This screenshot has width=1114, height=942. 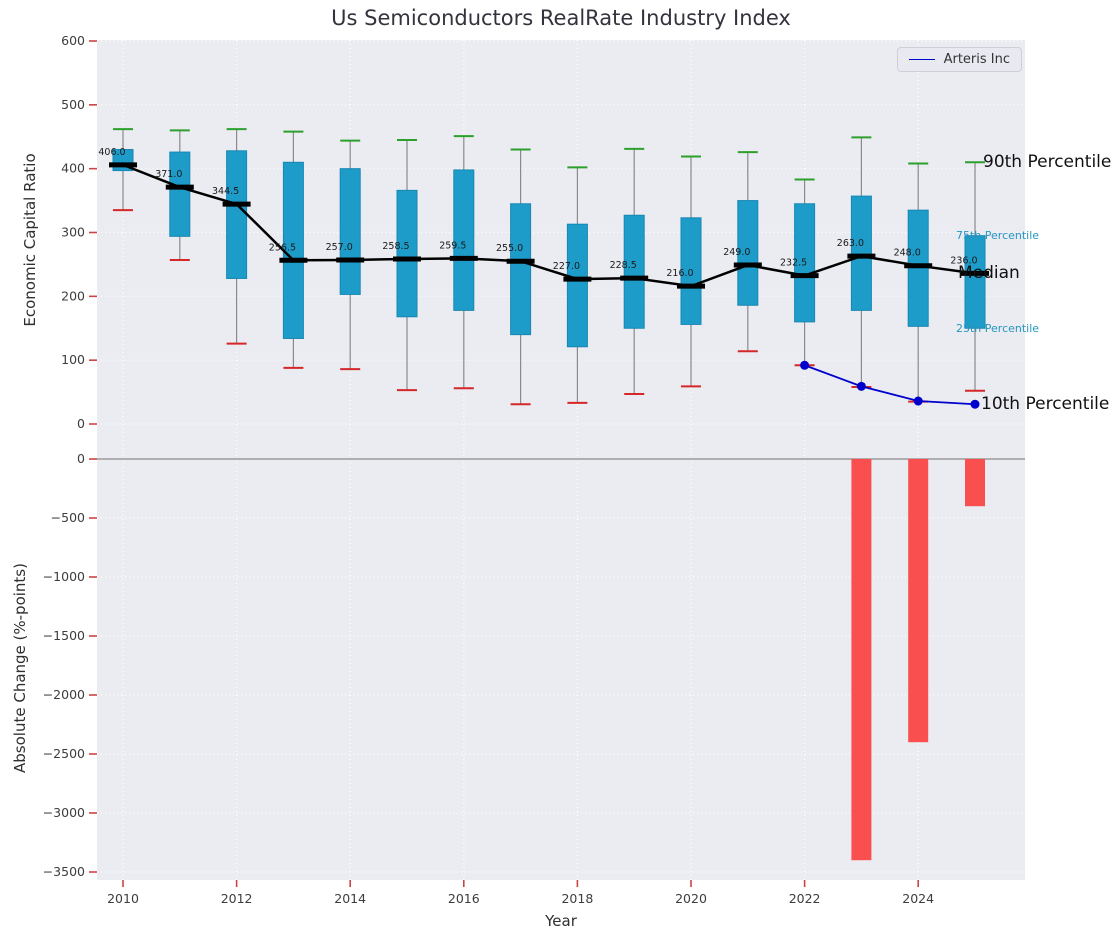 What do you see at coordinates (679, 273) in the screenshot?
I see `median-value-label: 216.0` at bounding box center [679, 273].